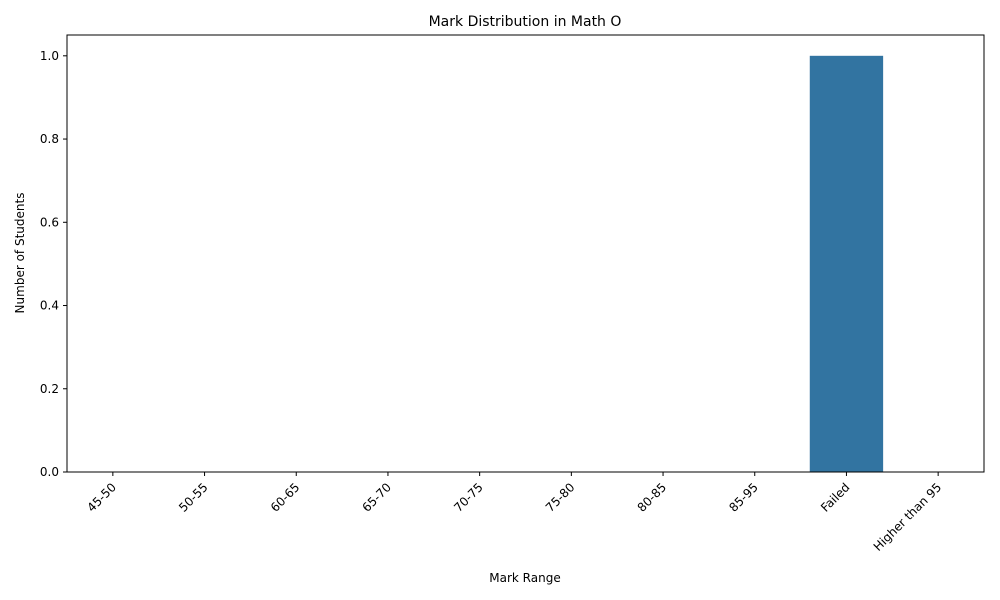 The height and width of the screenshot is (600, 1000). I want to click on bar-failed, so click(846, 264).